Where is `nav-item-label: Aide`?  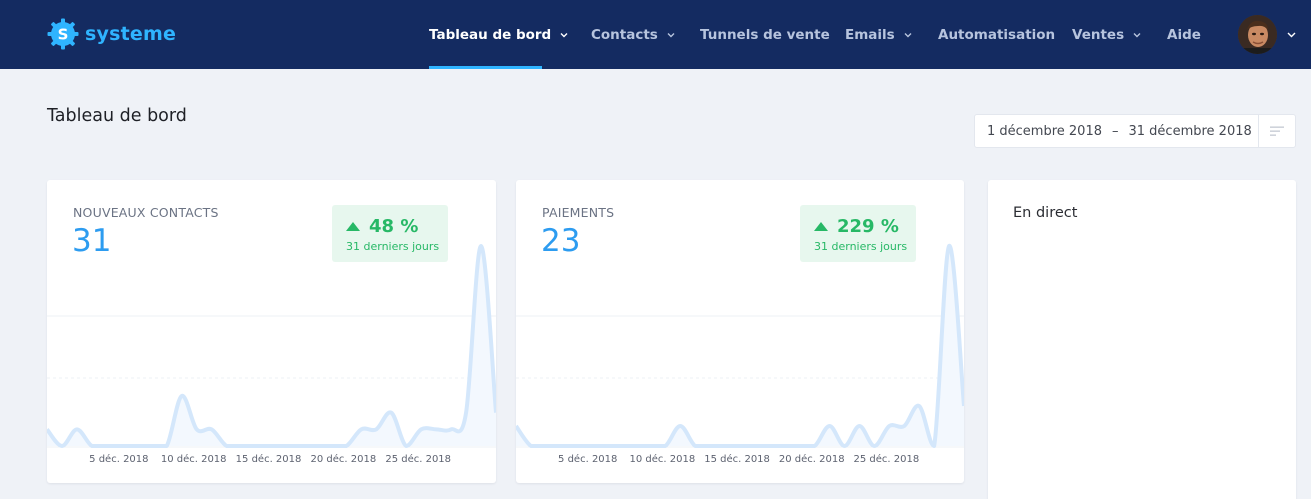 nav-item-label: Aide is located at coordinates (1184, 34).